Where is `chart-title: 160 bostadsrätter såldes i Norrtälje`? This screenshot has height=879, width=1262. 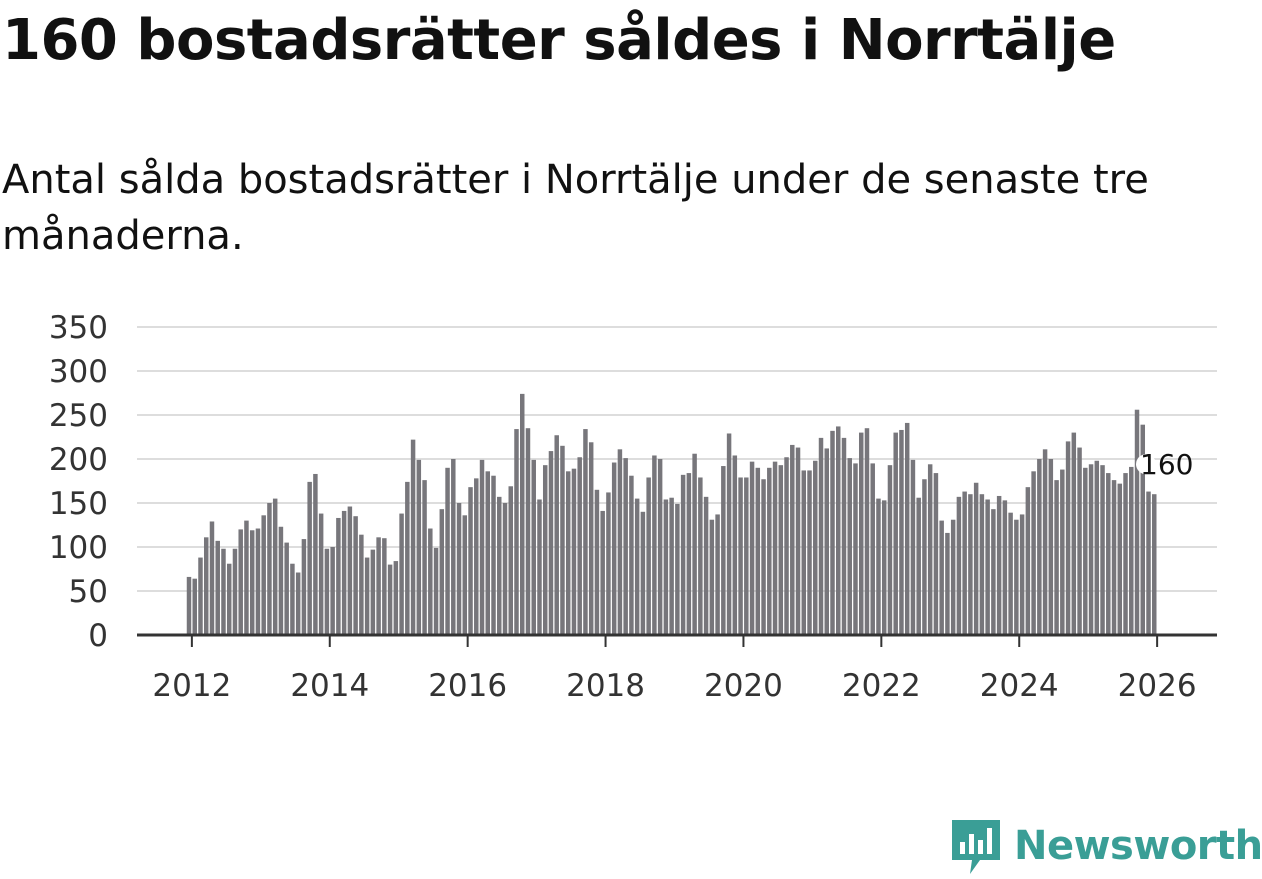 chart-title: 160 bostadsrätter såldes i Norrtälje is located at coordinates (559, 40).